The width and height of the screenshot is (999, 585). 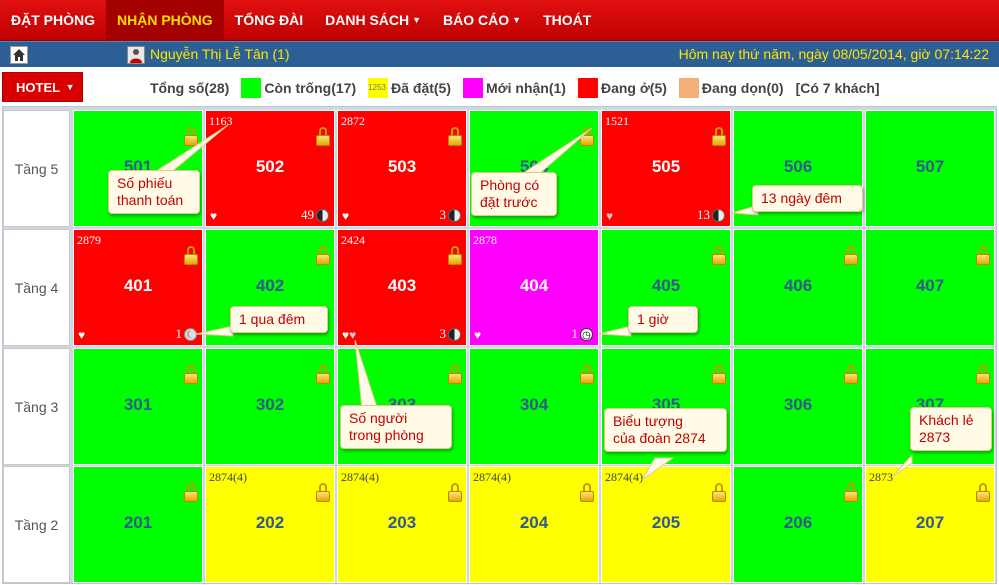 What do you see at coordinates (622, 88) in the screenshot?
I see `legend-occupied: Đang ở(5)` at bounding box center [622, 88].